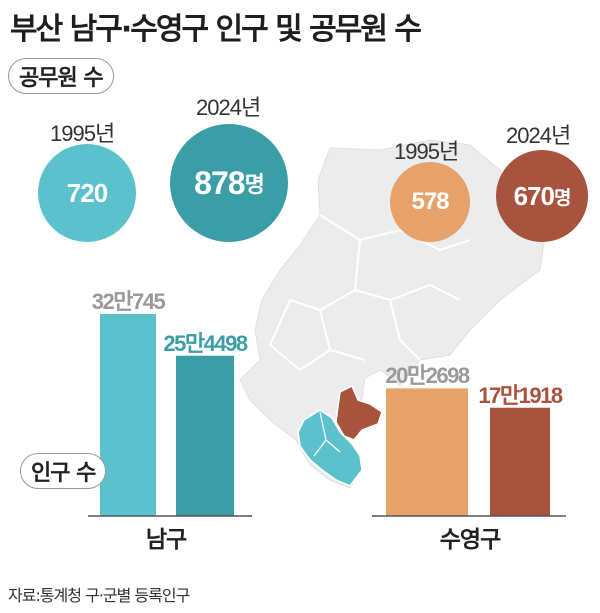  What do you see at coordinates (128, 301) in the screenshot?
I see `namgu-pop-1995-label: 32만745` at bounding box center [128, 301].